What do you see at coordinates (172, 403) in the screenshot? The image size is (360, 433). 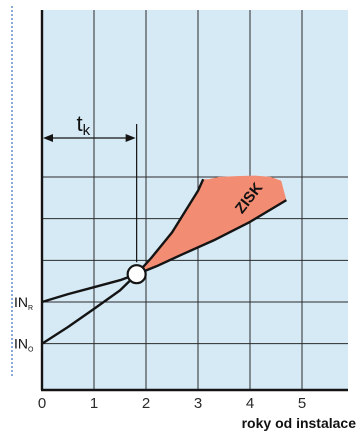 I see `x-tick-labels: 0 1 2 3 4 5` at bounding box center [172, 403].